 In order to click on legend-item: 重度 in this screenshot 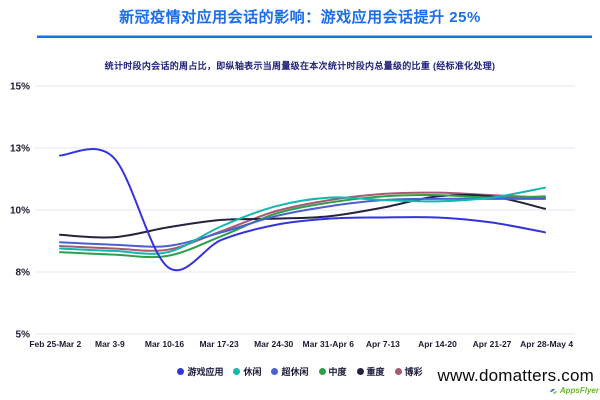, I will do `click(370, 371)`.